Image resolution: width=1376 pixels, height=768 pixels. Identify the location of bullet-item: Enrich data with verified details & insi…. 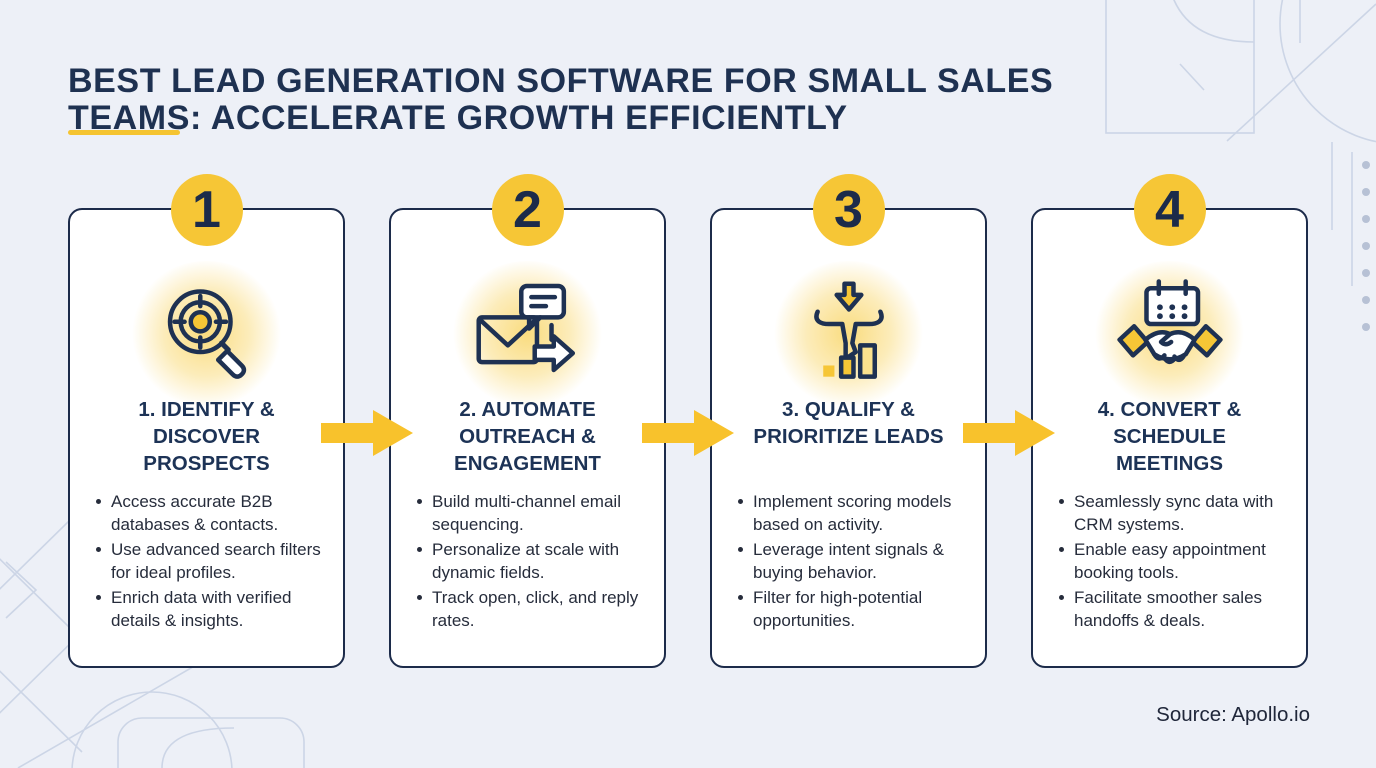
(211, 609).